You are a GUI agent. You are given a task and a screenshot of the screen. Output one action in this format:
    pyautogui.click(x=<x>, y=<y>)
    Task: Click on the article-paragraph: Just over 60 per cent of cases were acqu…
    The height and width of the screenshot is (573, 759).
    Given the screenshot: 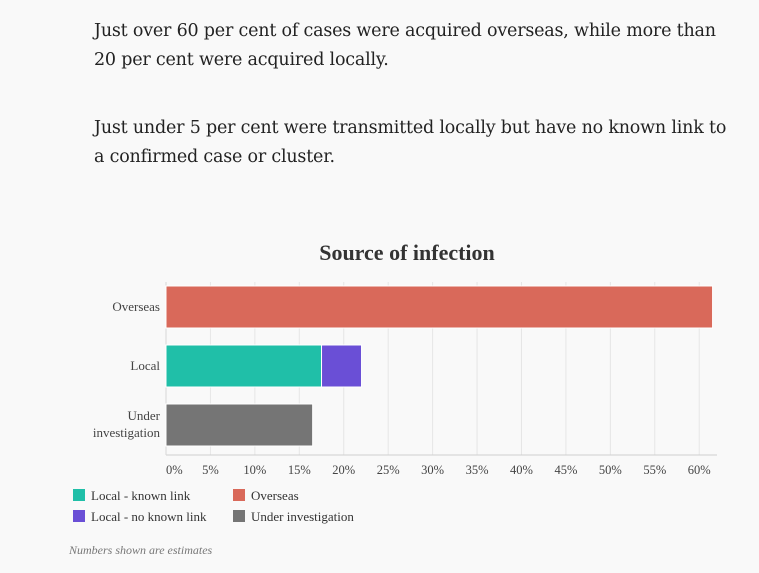 What is the action you would take?
    pyautogui.click(x=405, y=45)
    